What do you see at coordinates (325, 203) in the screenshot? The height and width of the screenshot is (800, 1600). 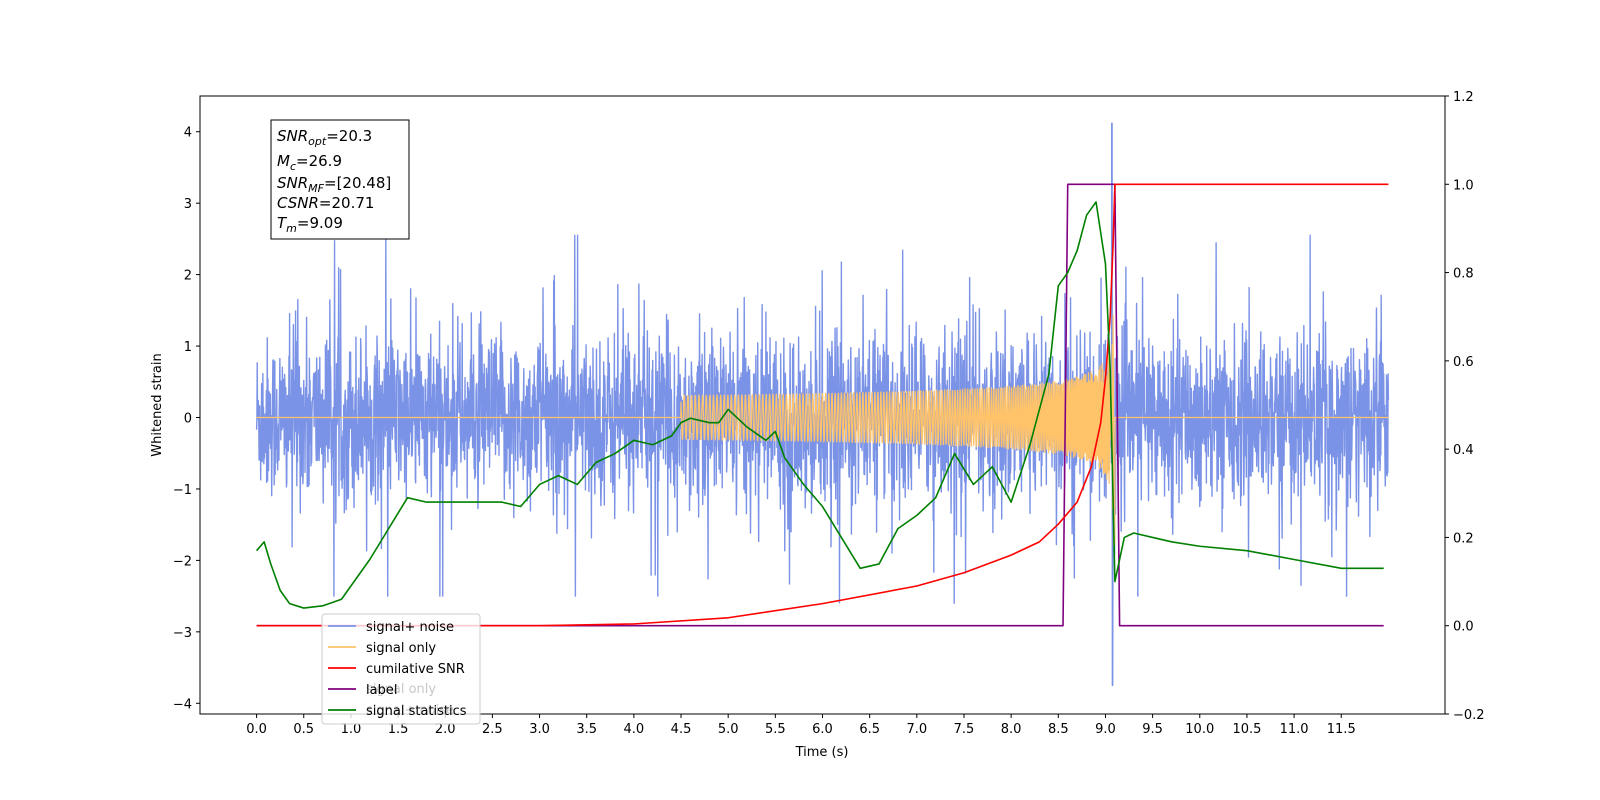 I see `info-box-line: CSNR=20.71` at bounding box center [325, 203].